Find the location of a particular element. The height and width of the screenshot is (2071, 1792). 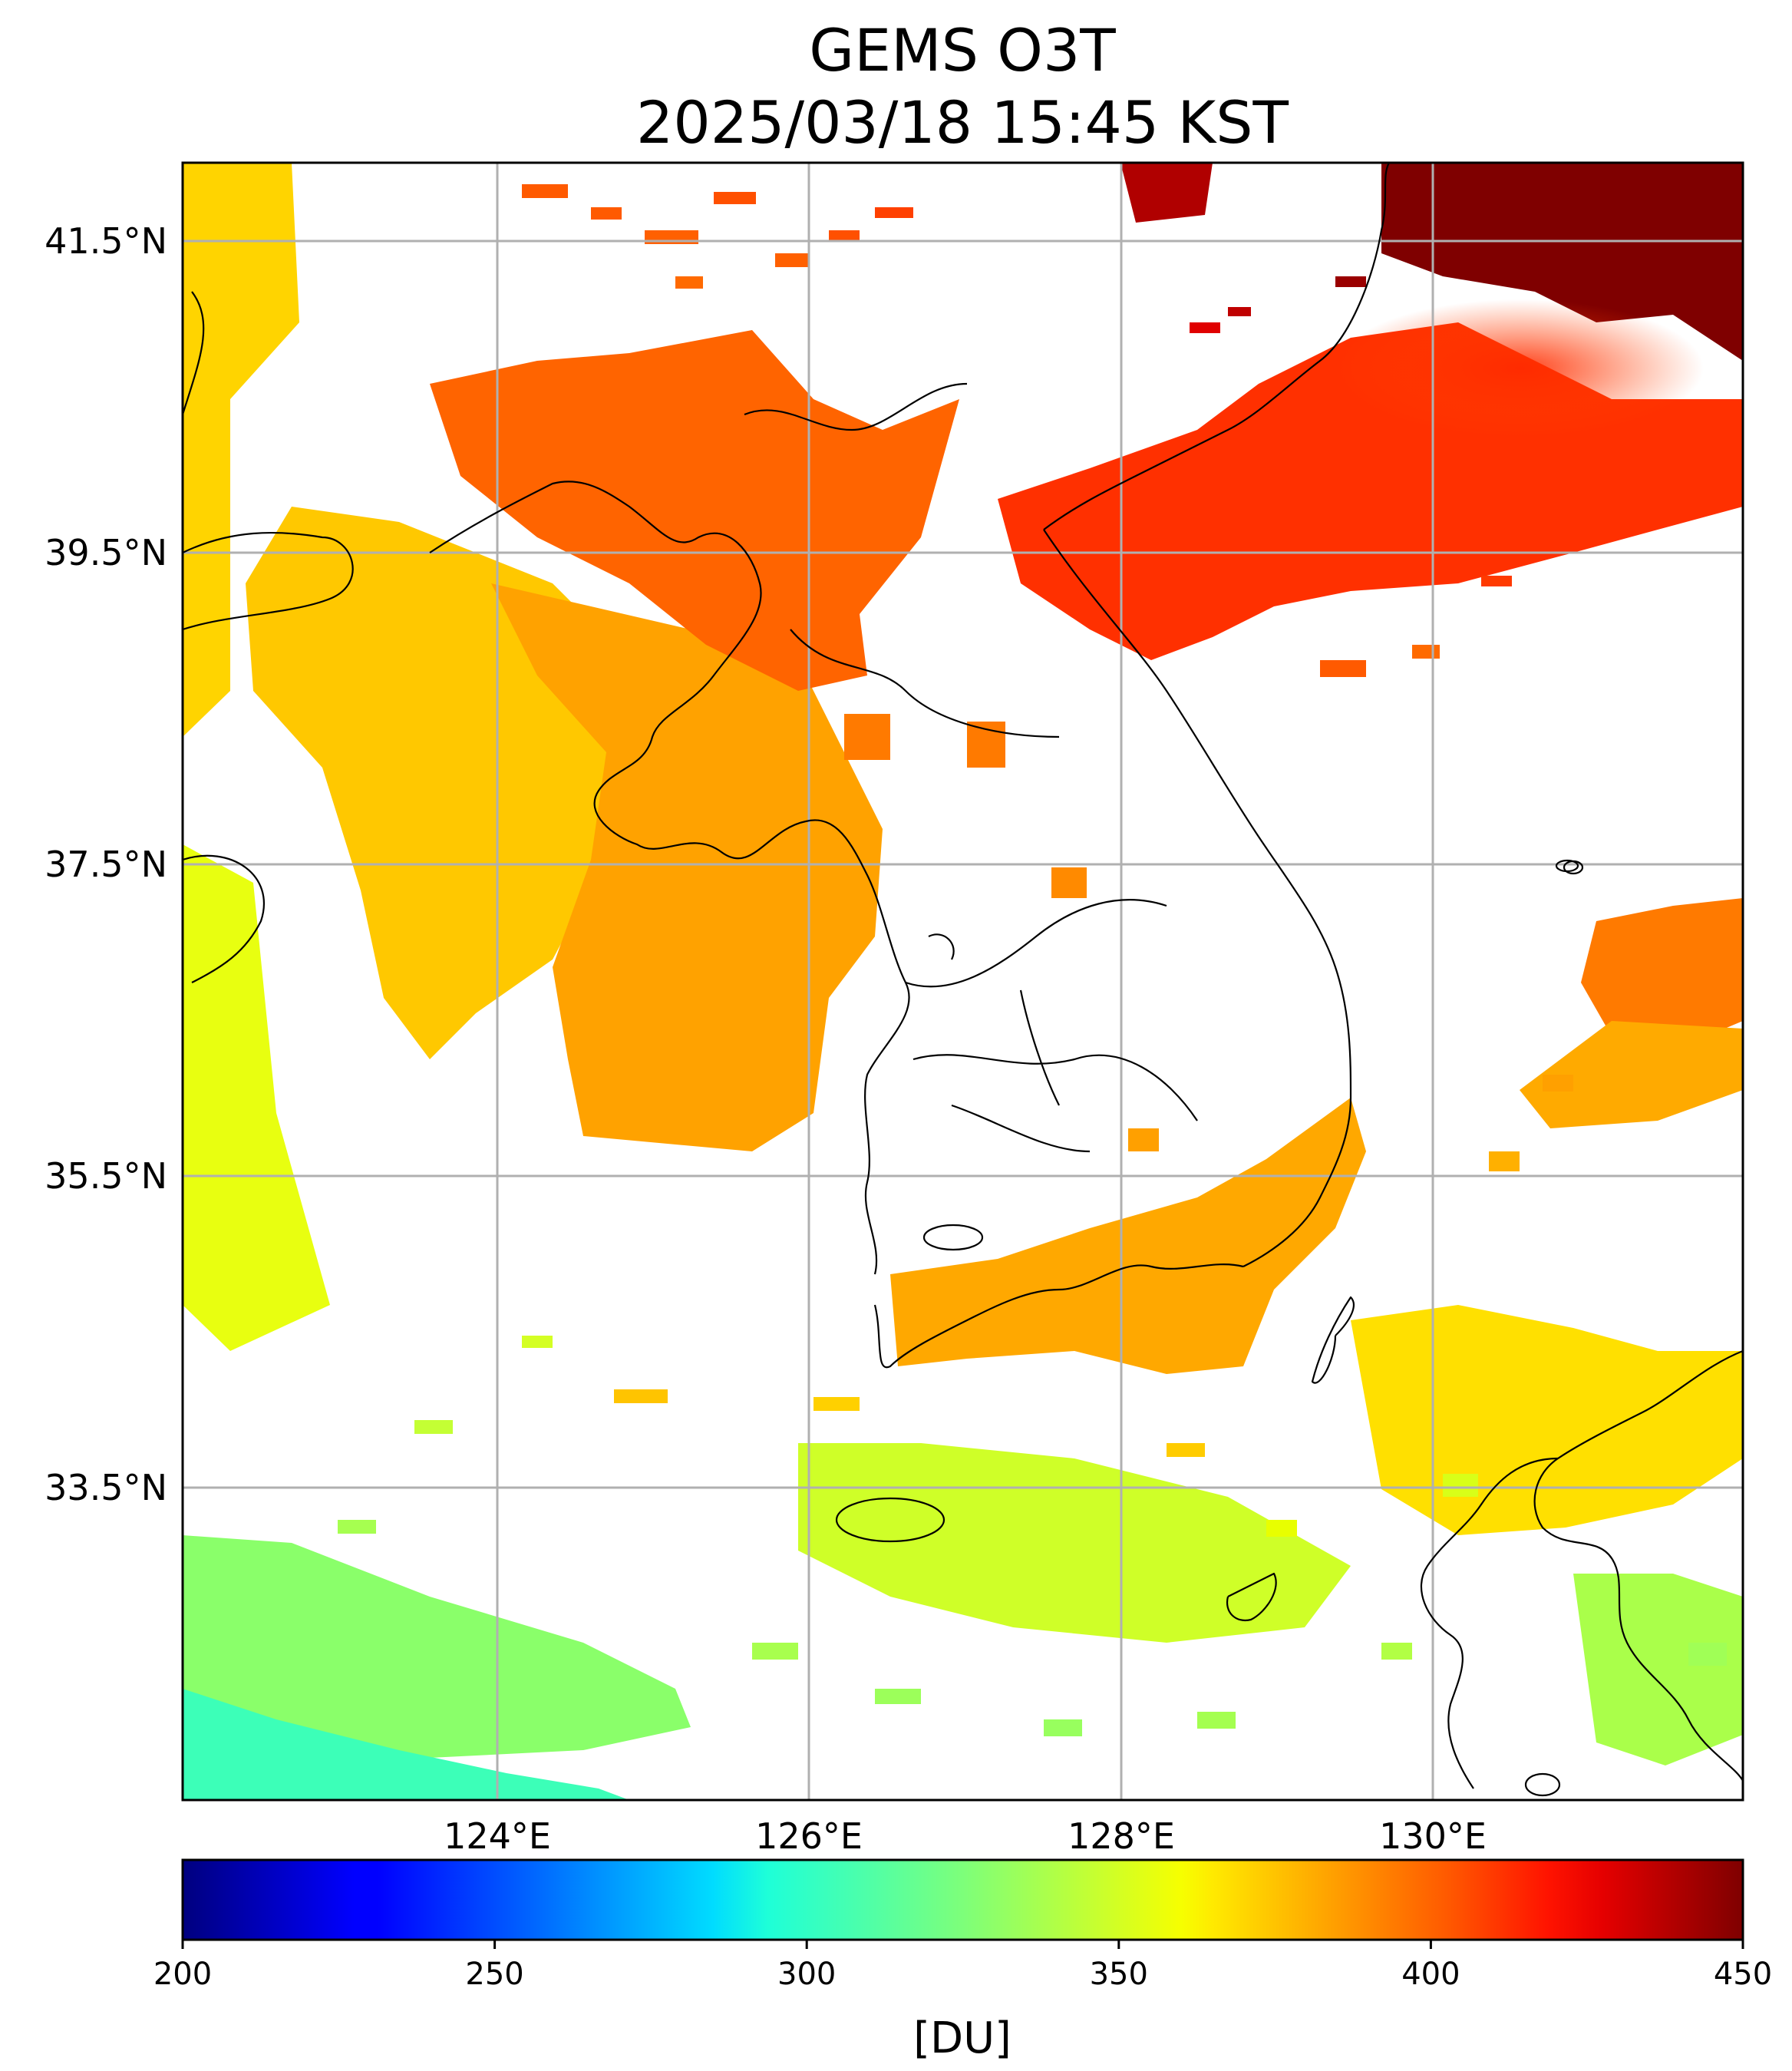

lat-label-39-5: 39.5°N is located at coordinates (106, 552).